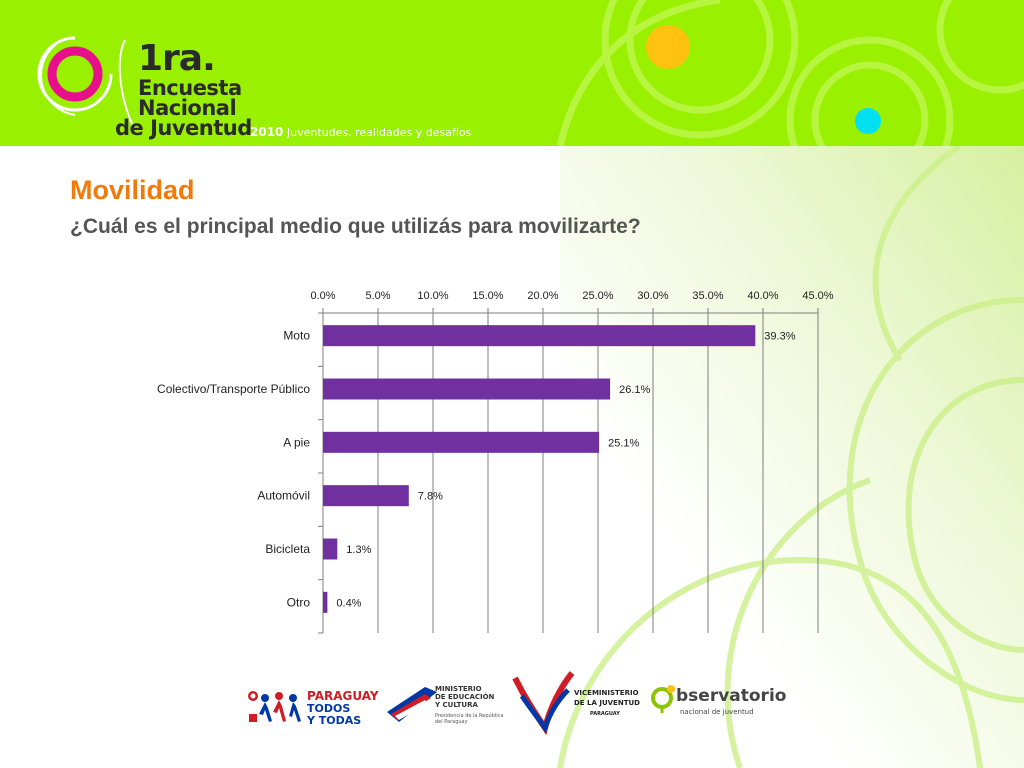  What do you see at coordinates (358, 550) in the screenshot?
I see `data-label: 1.3%` at bounding box center [358, 550].